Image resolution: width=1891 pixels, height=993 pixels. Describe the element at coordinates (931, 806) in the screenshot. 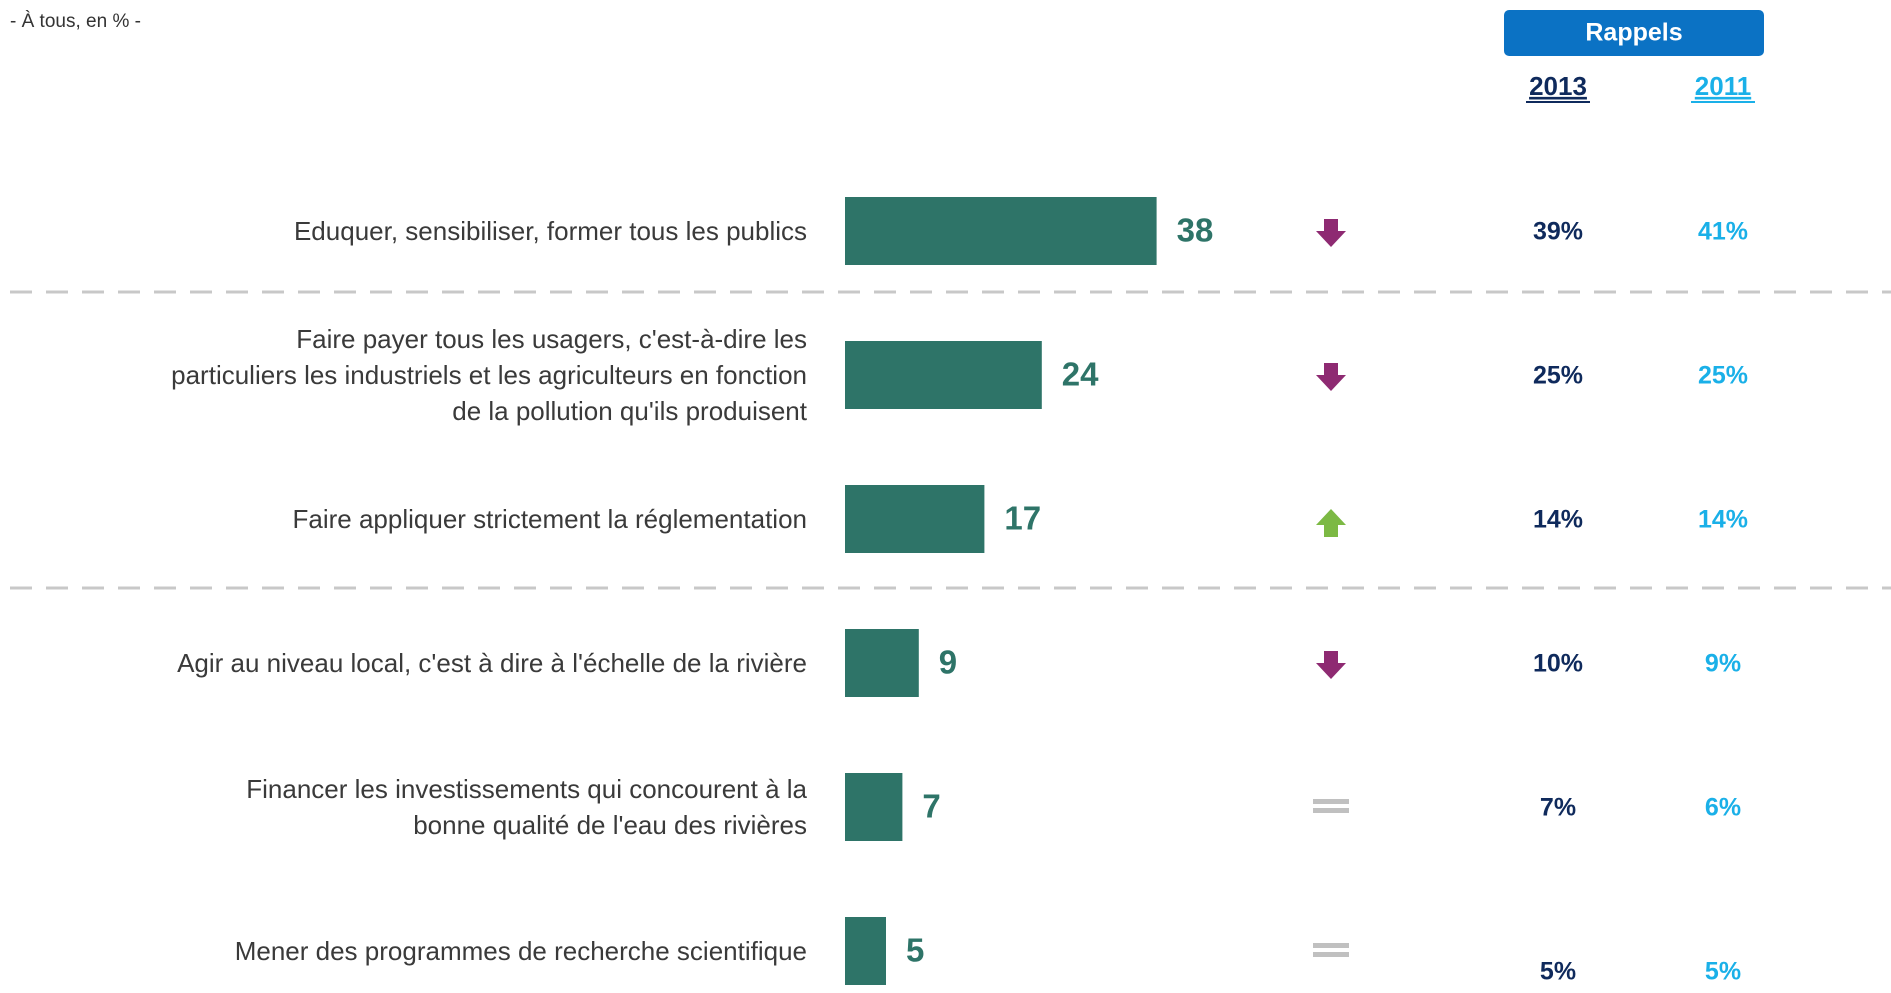

I see `value-label: 7` at that location.